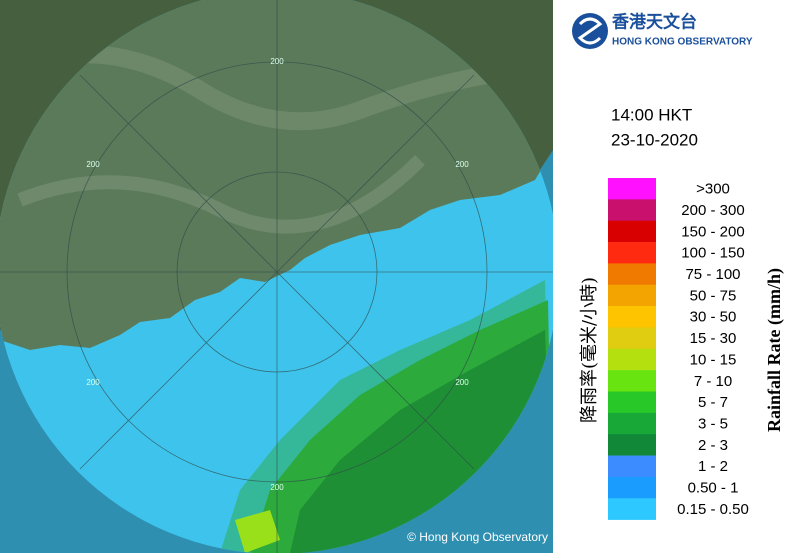  I want to click on legend-label: 100 - 150, so click(712, 253).